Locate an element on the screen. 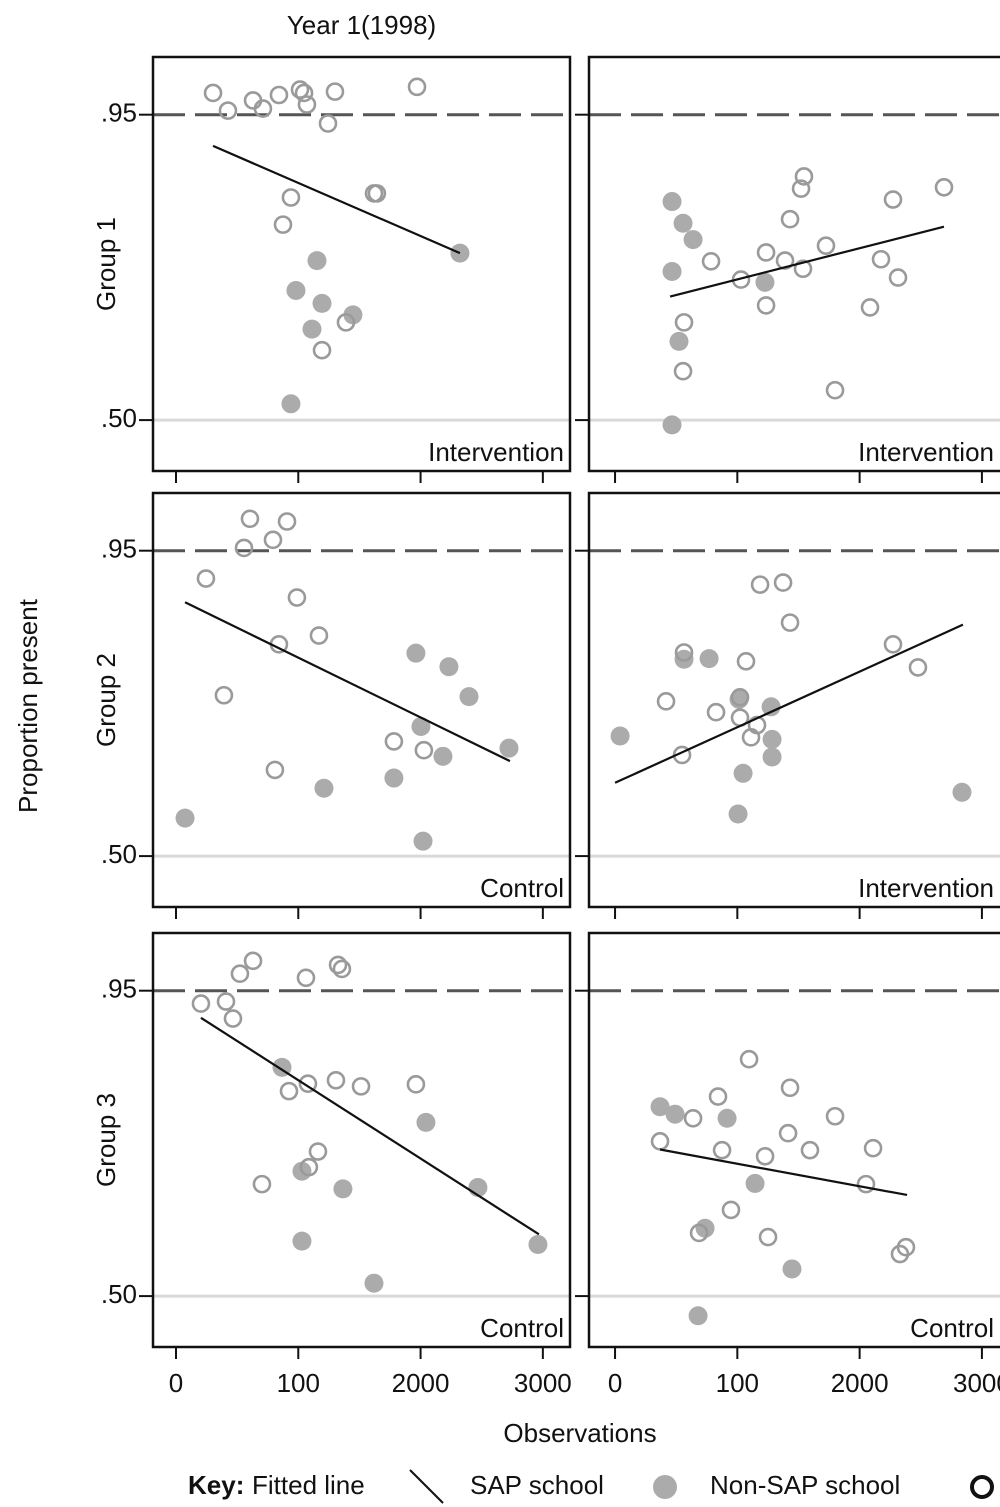 This screenshot has width=1000, height=1507. x-axis-label: Observations is located at coordinates (579, 1433).